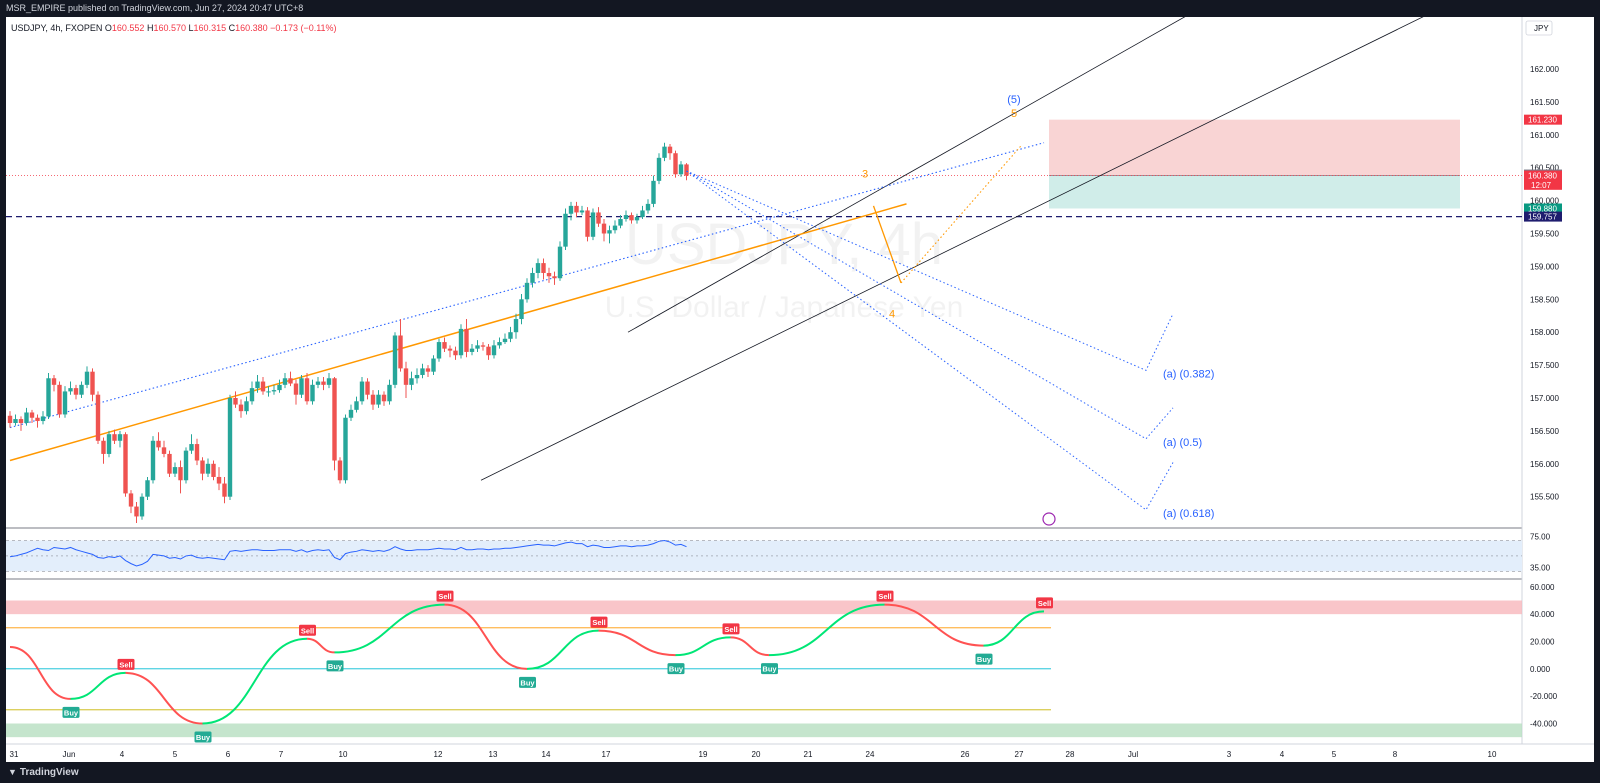  I want to click on target-zone, so click(1254, 192).